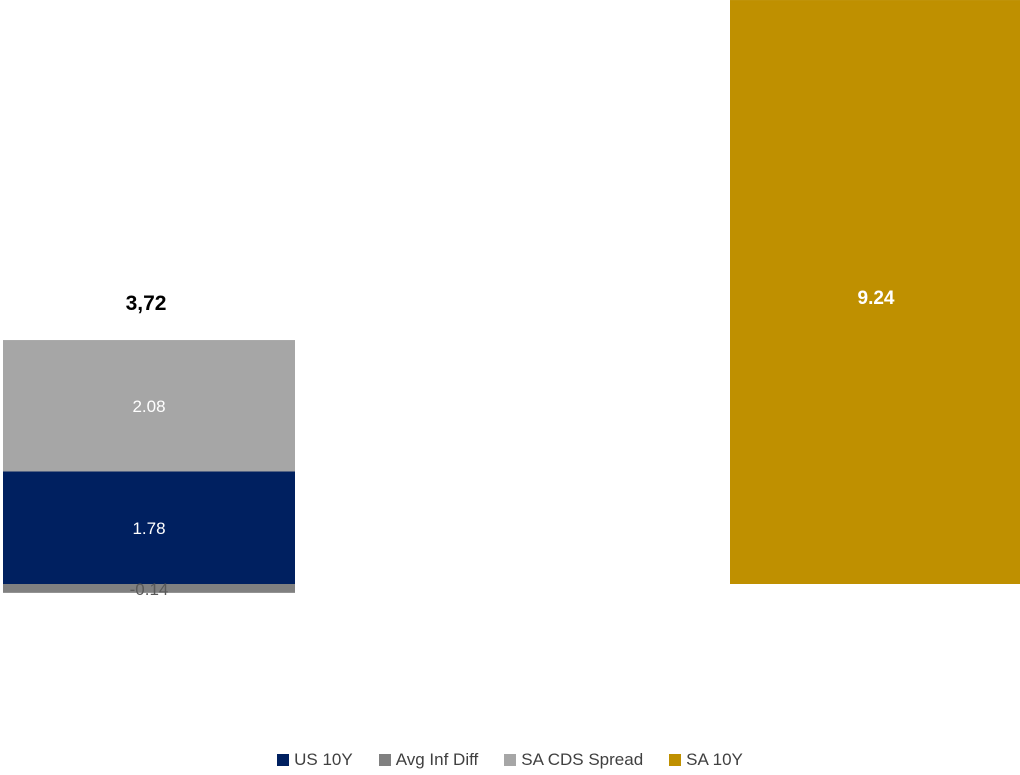 Image resolution: width=1020 pixels, height=775 pixels. I want to click on chart-legend: US 10Y Avg Inf Diff SA CDS Spread SA 10Y, so click(510, 760).